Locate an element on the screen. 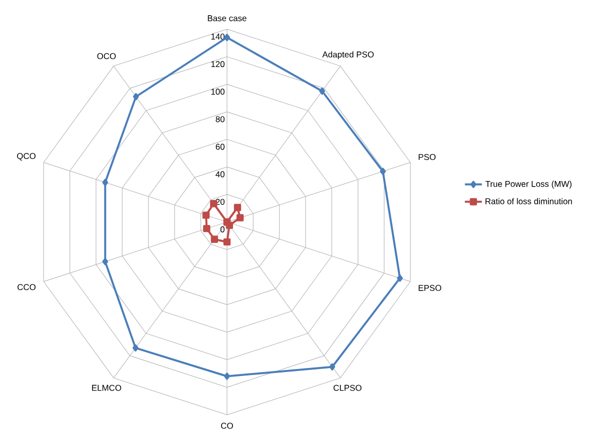 Image resolution: width=592 pixels, height=438 pixels. y-tick-label: 140 is located at coordinates (218, 37).